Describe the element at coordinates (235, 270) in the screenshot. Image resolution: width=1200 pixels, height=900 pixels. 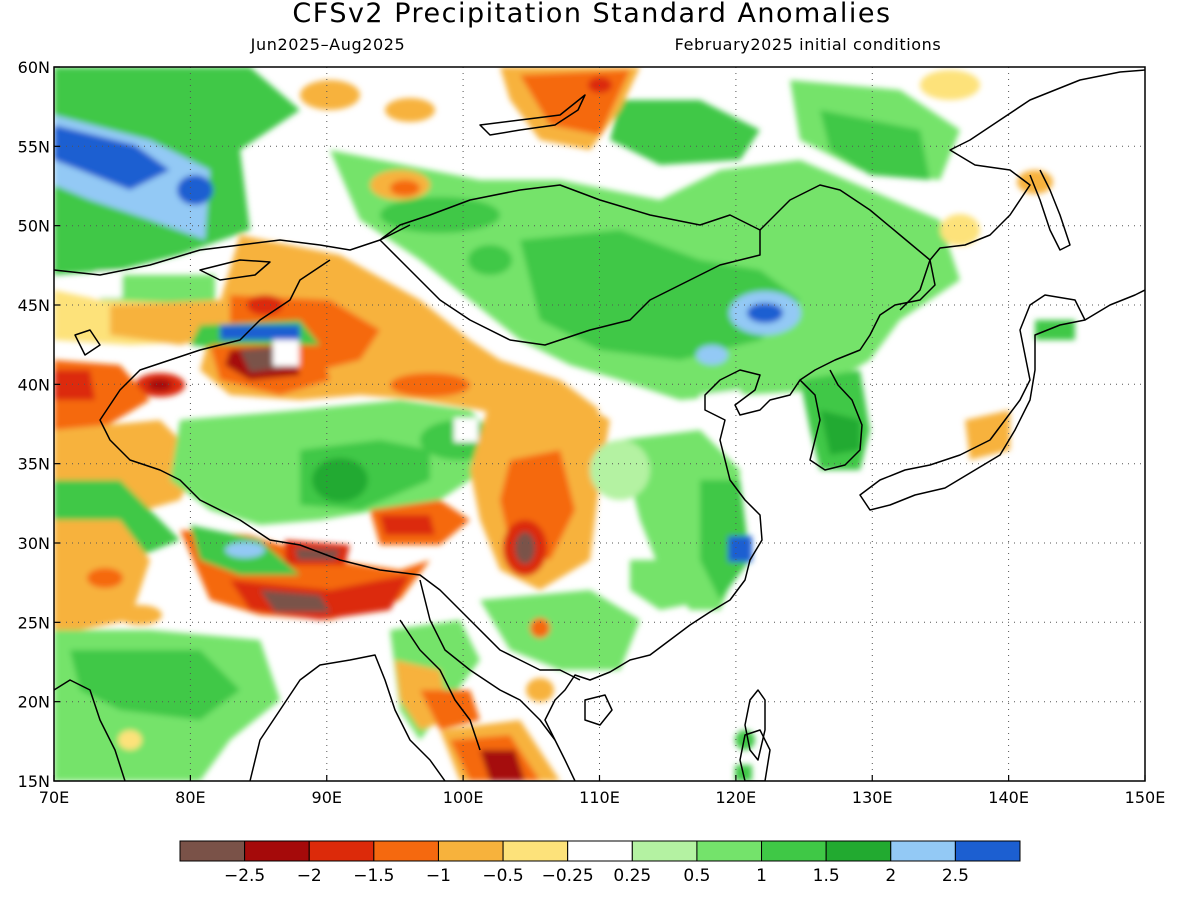
I see `balkhash-outline` at that location.